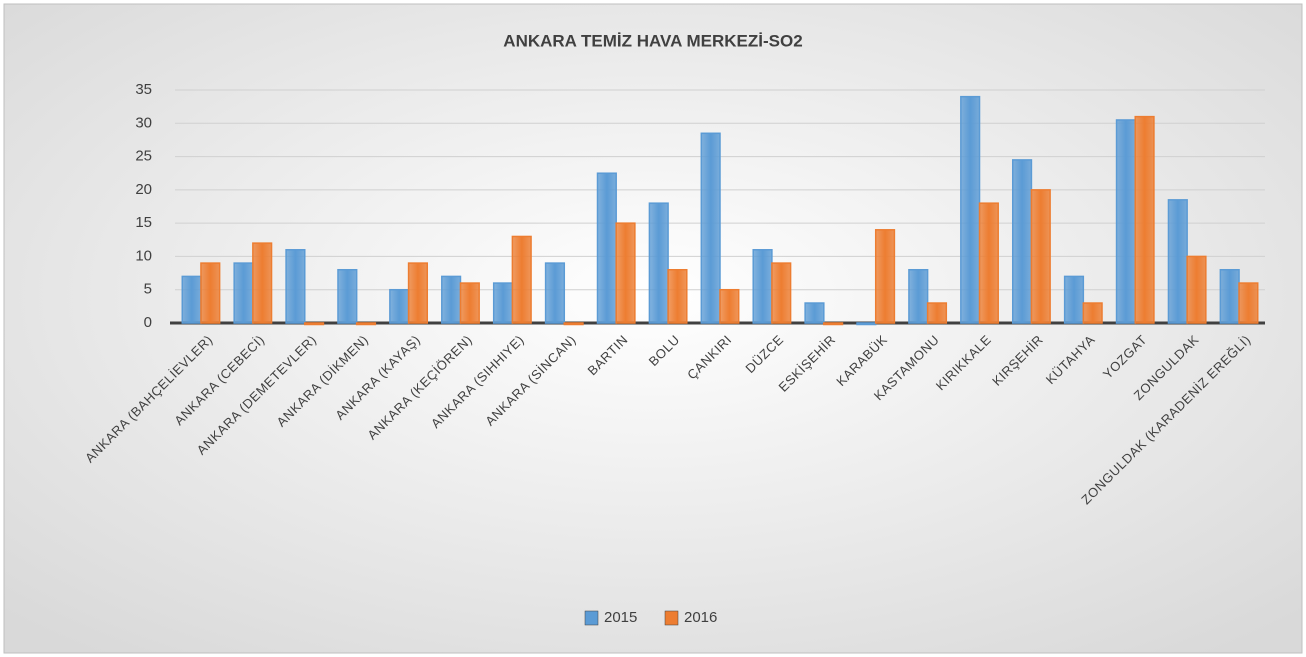 This screenshot has width=1306, height=657. What do you see at coordinates (143, 89) in the screenshot?
I see `y-tick-label: 35` at bounding box center [143, 89].